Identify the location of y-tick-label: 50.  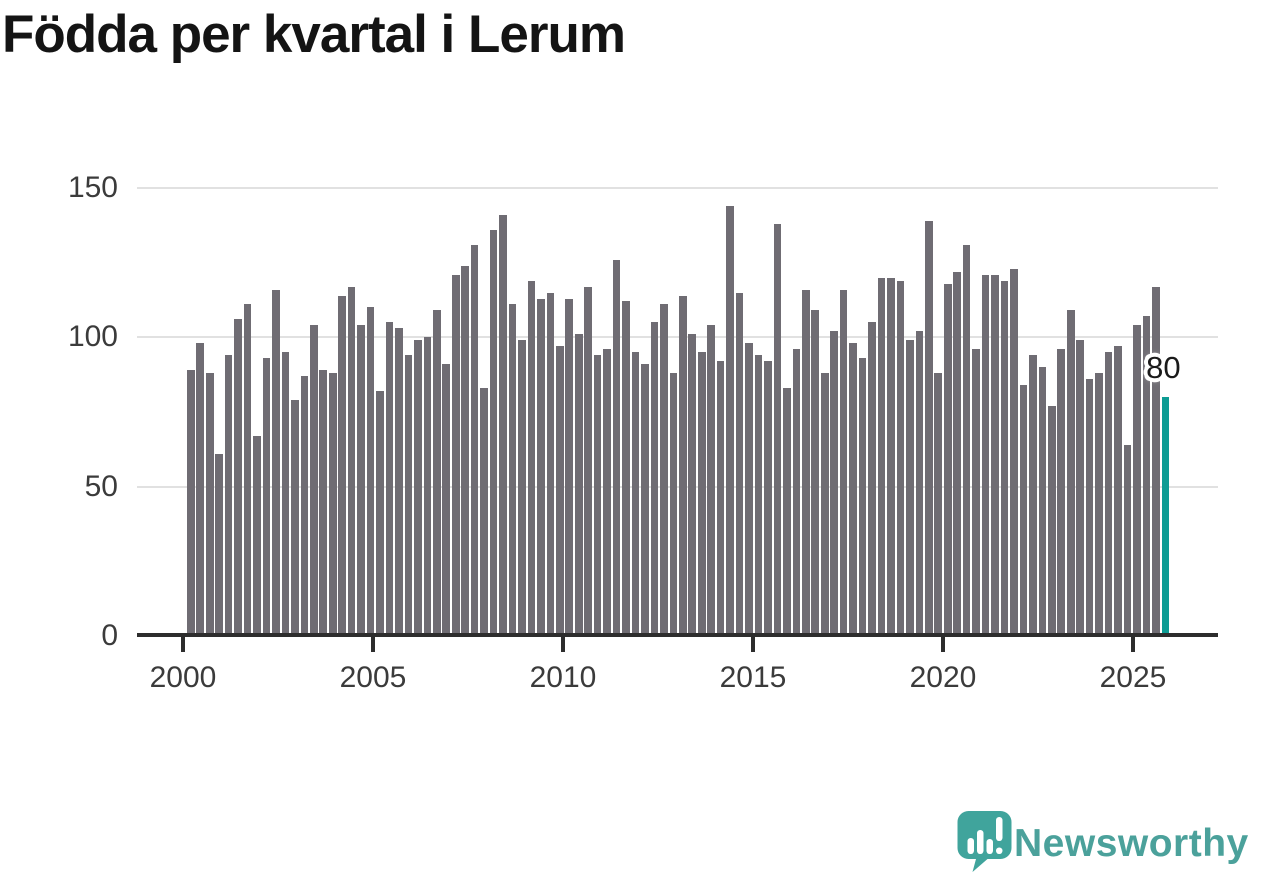
(101, 486).